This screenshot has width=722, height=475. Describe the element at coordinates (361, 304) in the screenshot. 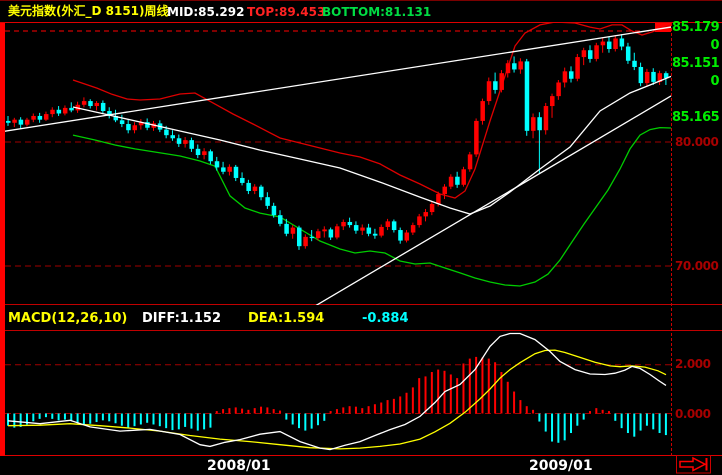

I see `main-macd-separator` at that location.